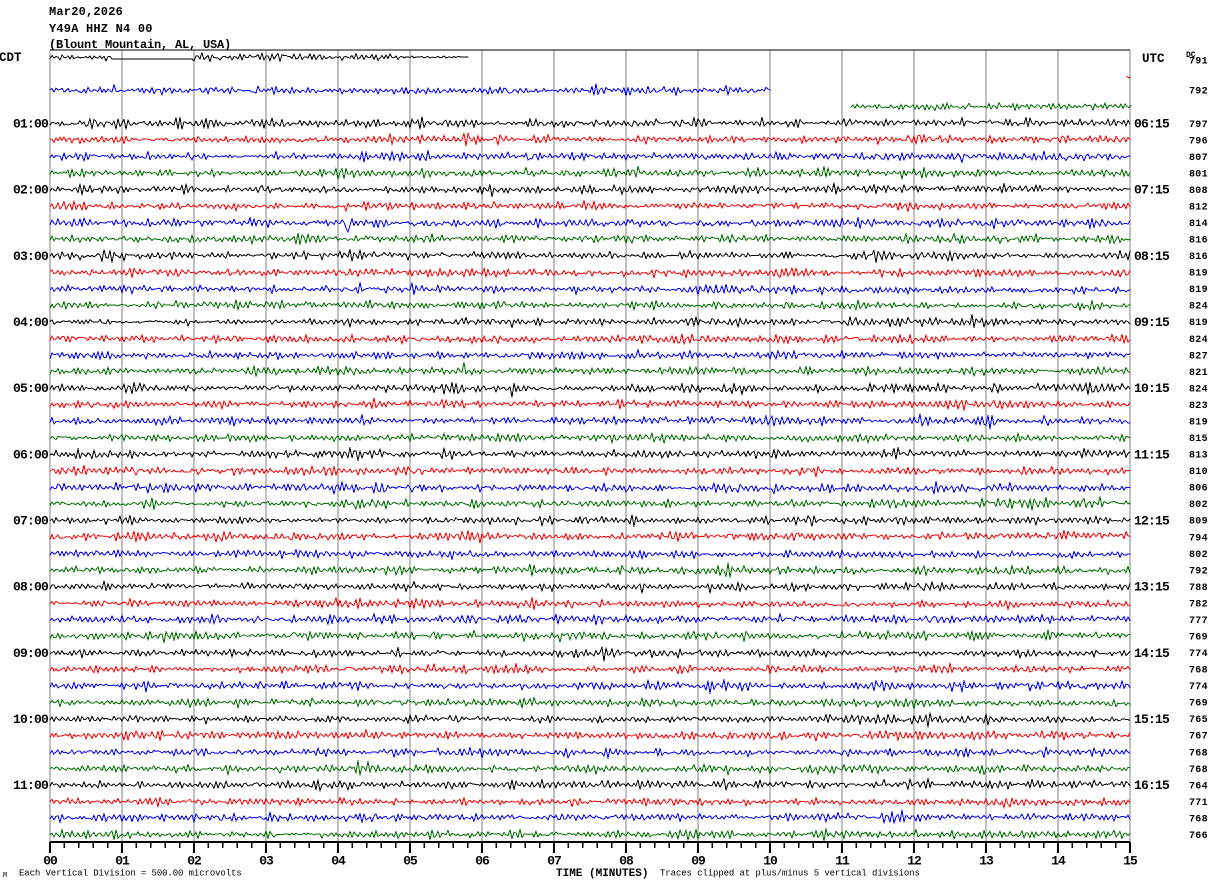 The height and width of the screenshot is (886, 1210). What do you see at coordinates (1152, 322) in the screenshot?
I see `svg-text: 09:15` at bounding box center [1152, 322].